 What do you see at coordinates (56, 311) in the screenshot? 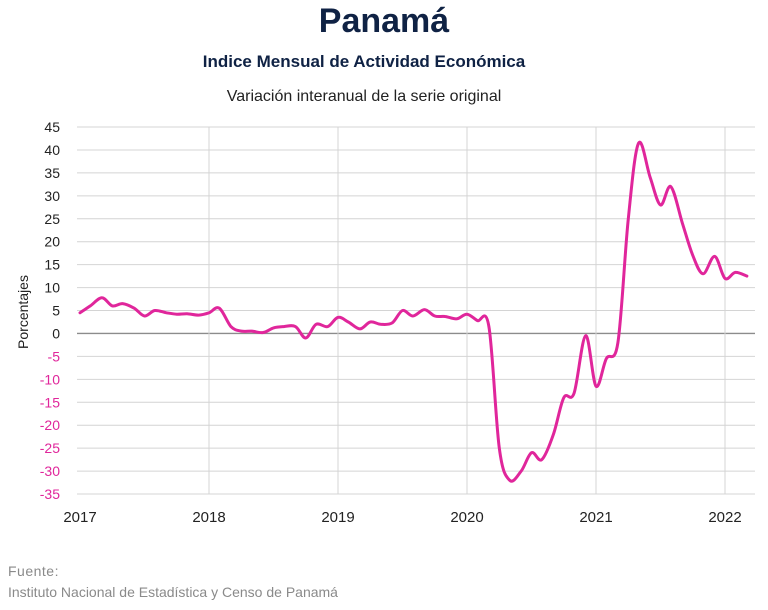
I see `y-tick-label: 5` at bounding box center [56, 311].